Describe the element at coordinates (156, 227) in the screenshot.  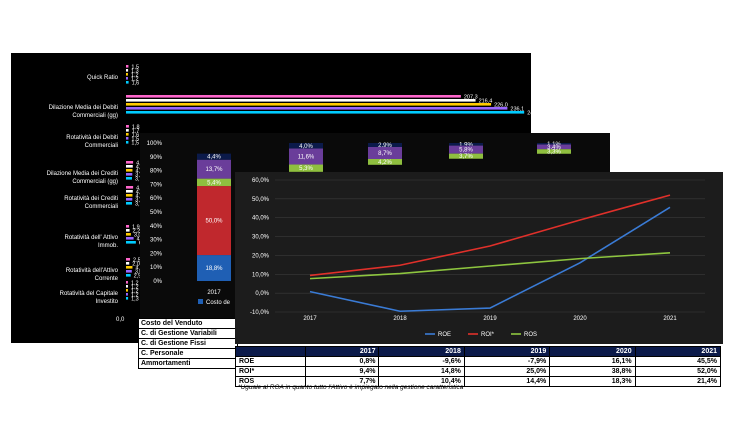
I see `stack-y-tick: 40%` at that location.